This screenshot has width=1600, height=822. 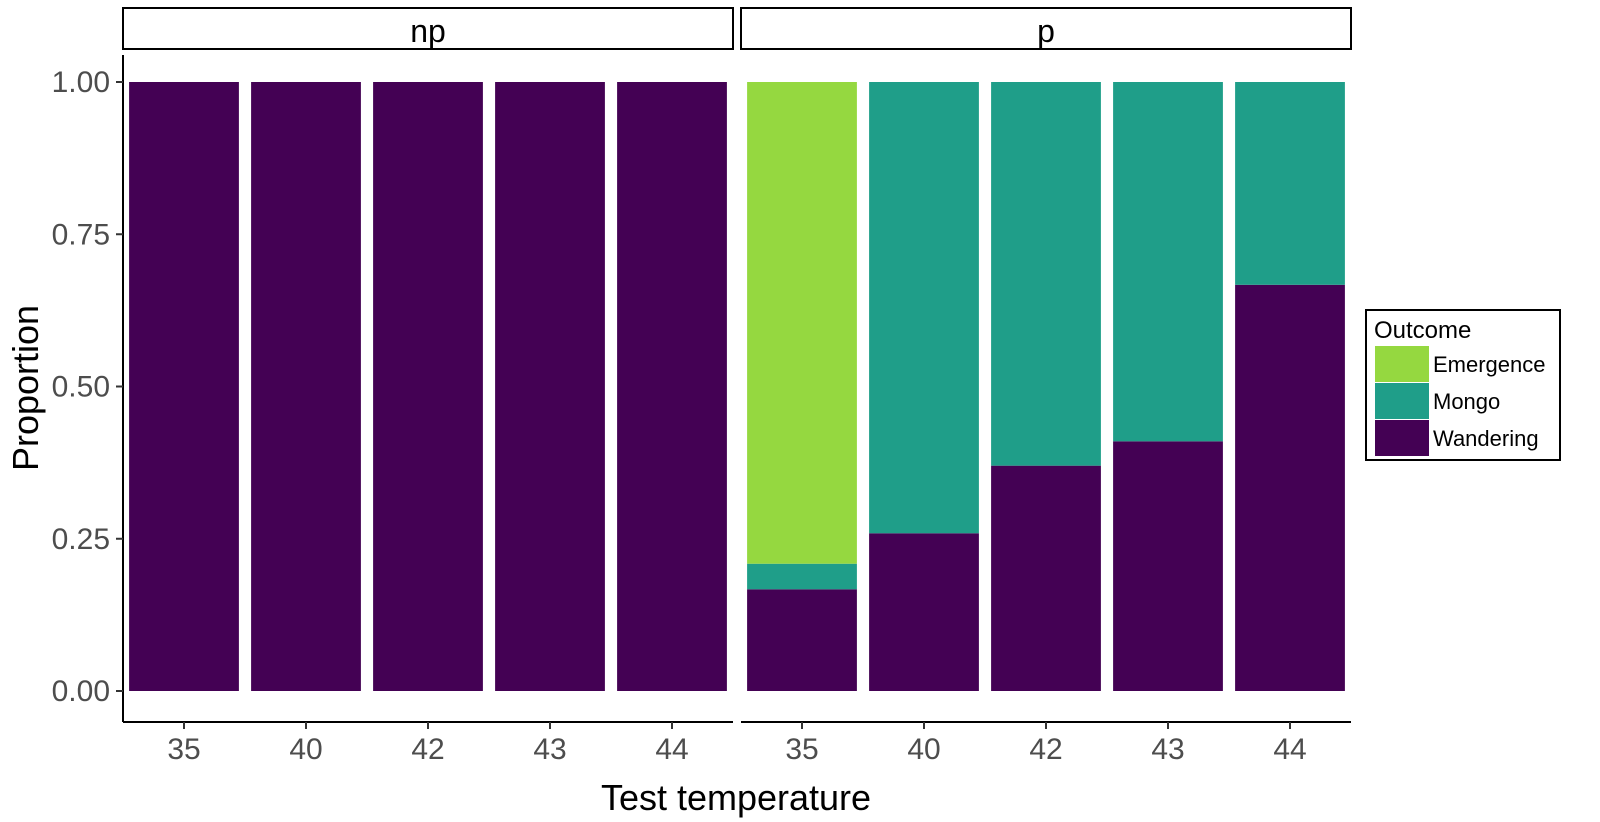 What do you see at coordinates (1486, 438) in the screenshot?
I see `legend-label: Wandering` at bounding box center [1486, 438].